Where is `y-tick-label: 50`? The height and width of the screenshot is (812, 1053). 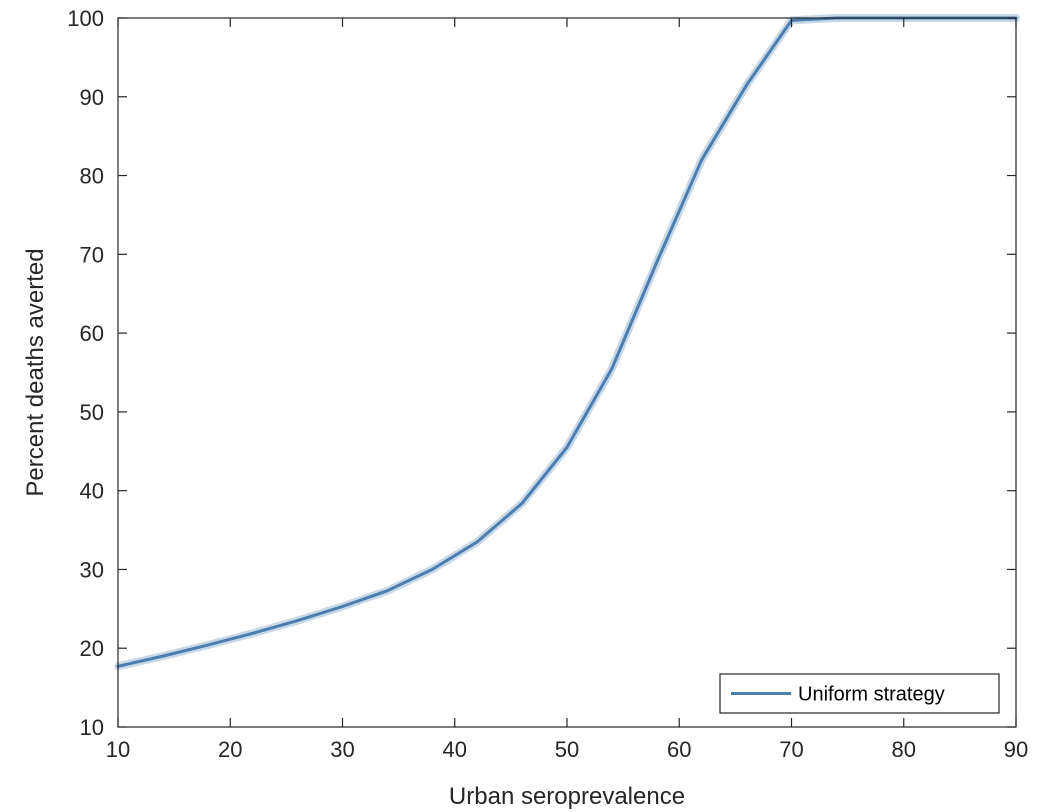
y-tick-label: 50 is located at coordinates (92, 412).